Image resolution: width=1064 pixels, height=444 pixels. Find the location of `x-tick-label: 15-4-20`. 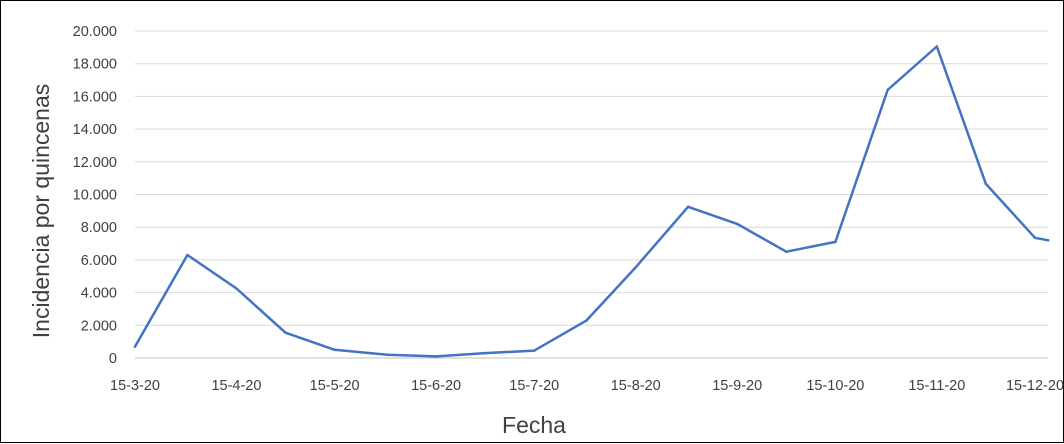

x-tick-label: 15-4-20 is located at coordinates (236, 386).